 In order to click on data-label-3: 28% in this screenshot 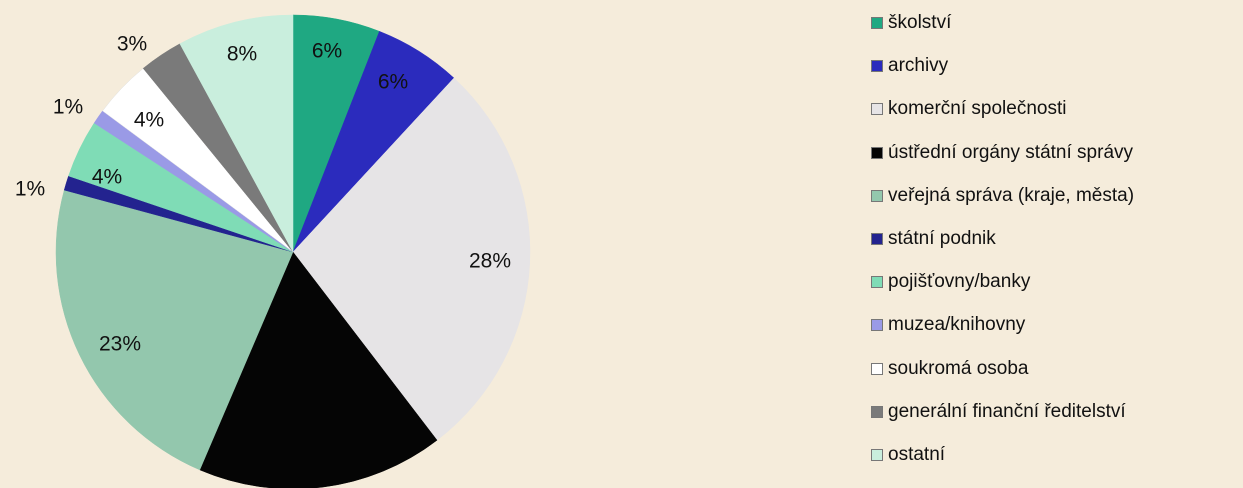, I will do `click(490, 261)`.